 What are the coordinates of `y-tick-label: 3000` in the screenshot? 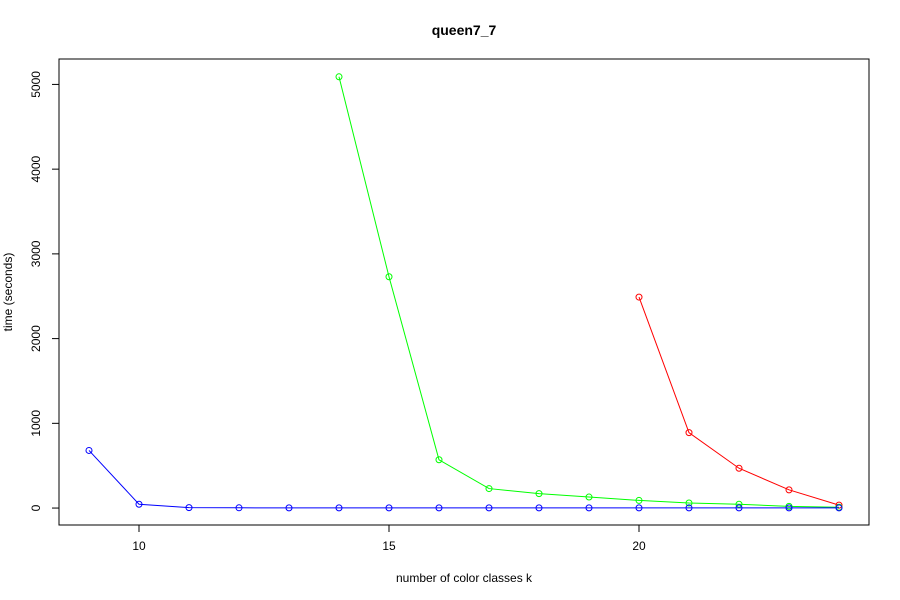 It's located at (36, 253).